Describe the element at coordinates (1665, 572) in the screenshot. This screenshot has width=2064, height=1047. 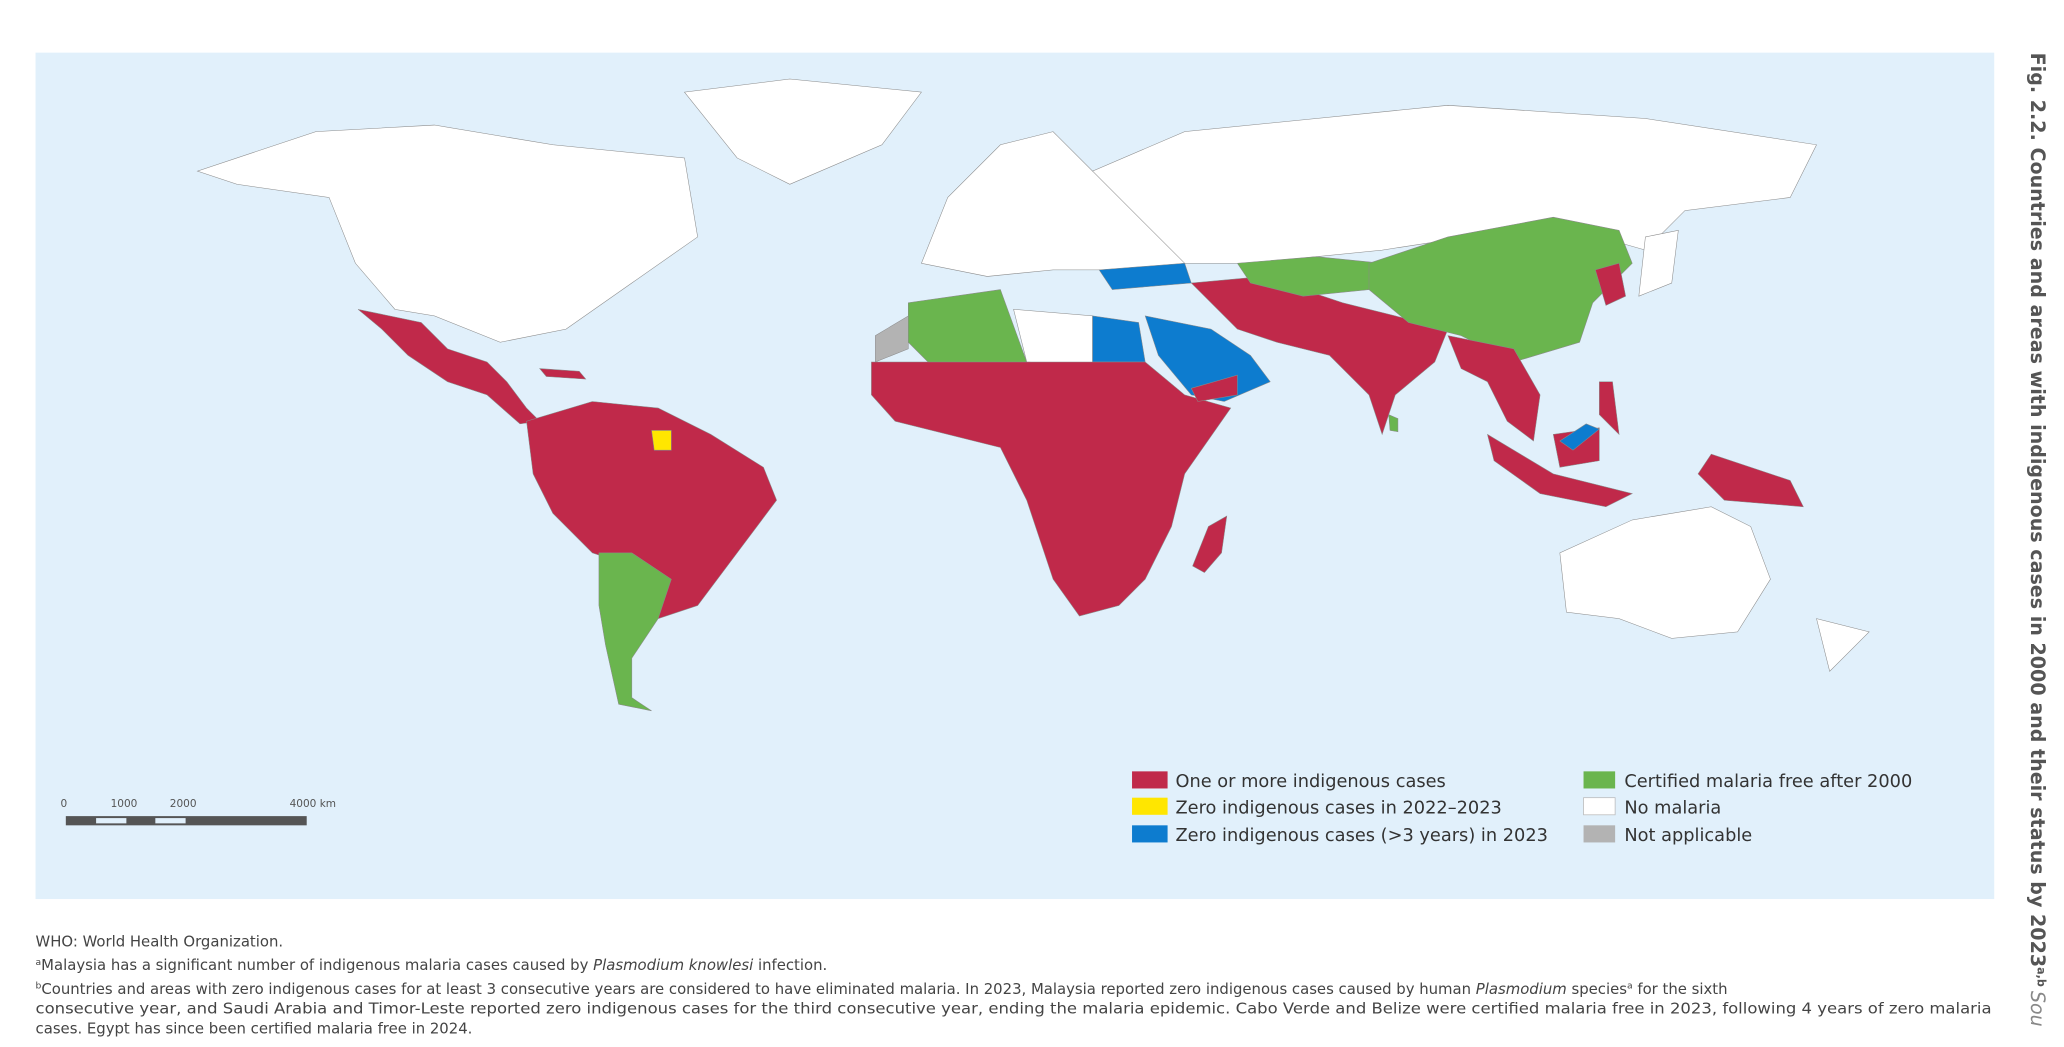
I see `australia` at that location.